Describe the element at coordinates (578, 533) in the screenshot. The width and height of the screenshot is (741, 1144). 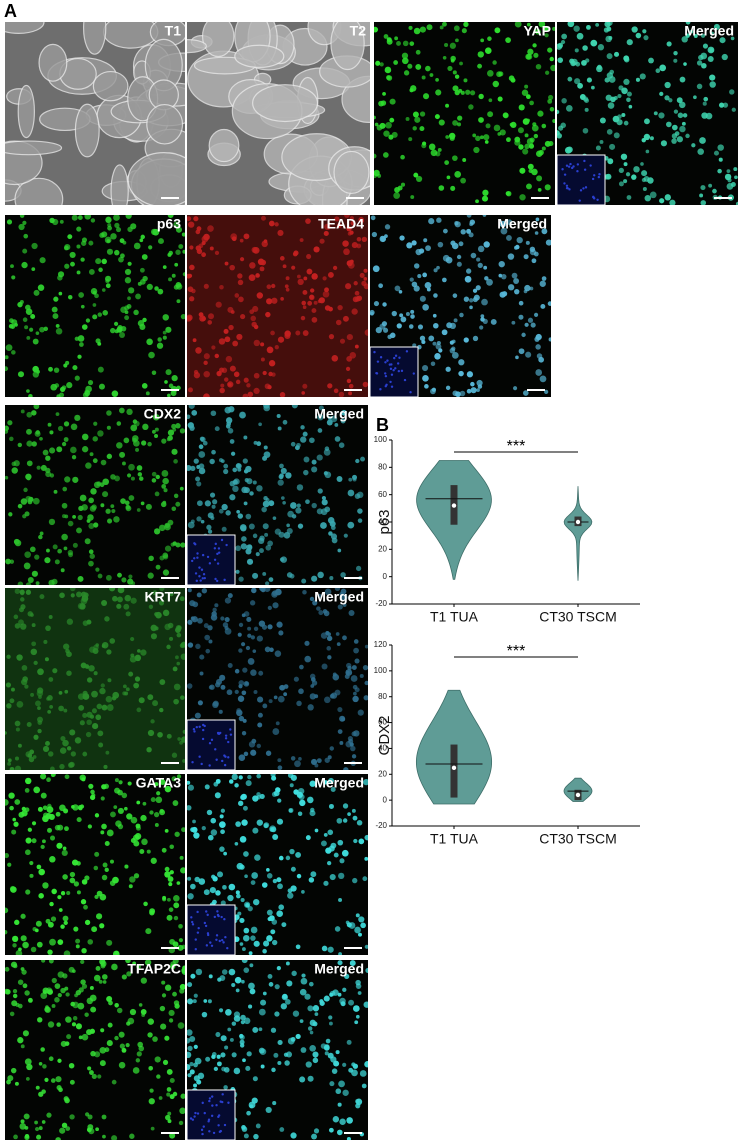
I see `violin` at that location.